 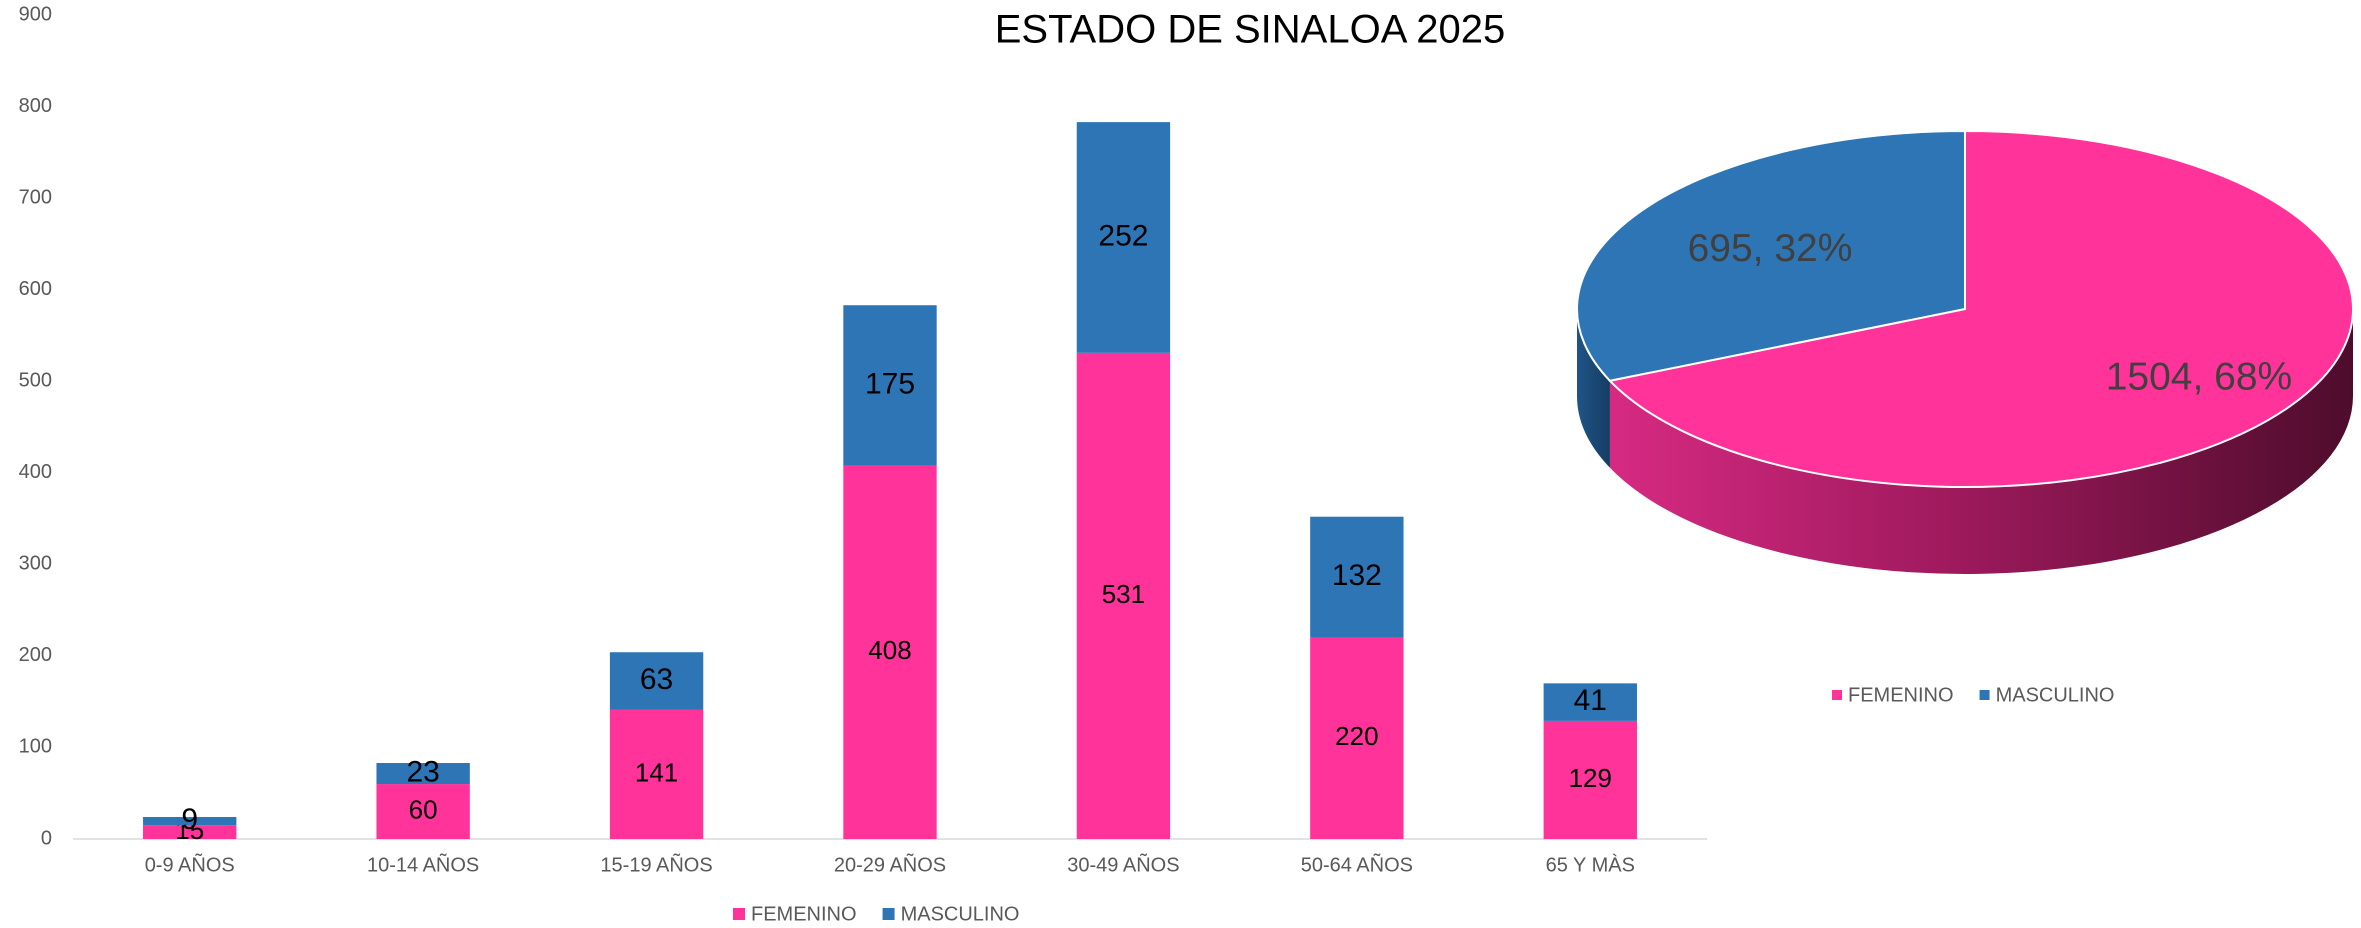 I want to click on data-label: 41, so click(x=1590, y=700).